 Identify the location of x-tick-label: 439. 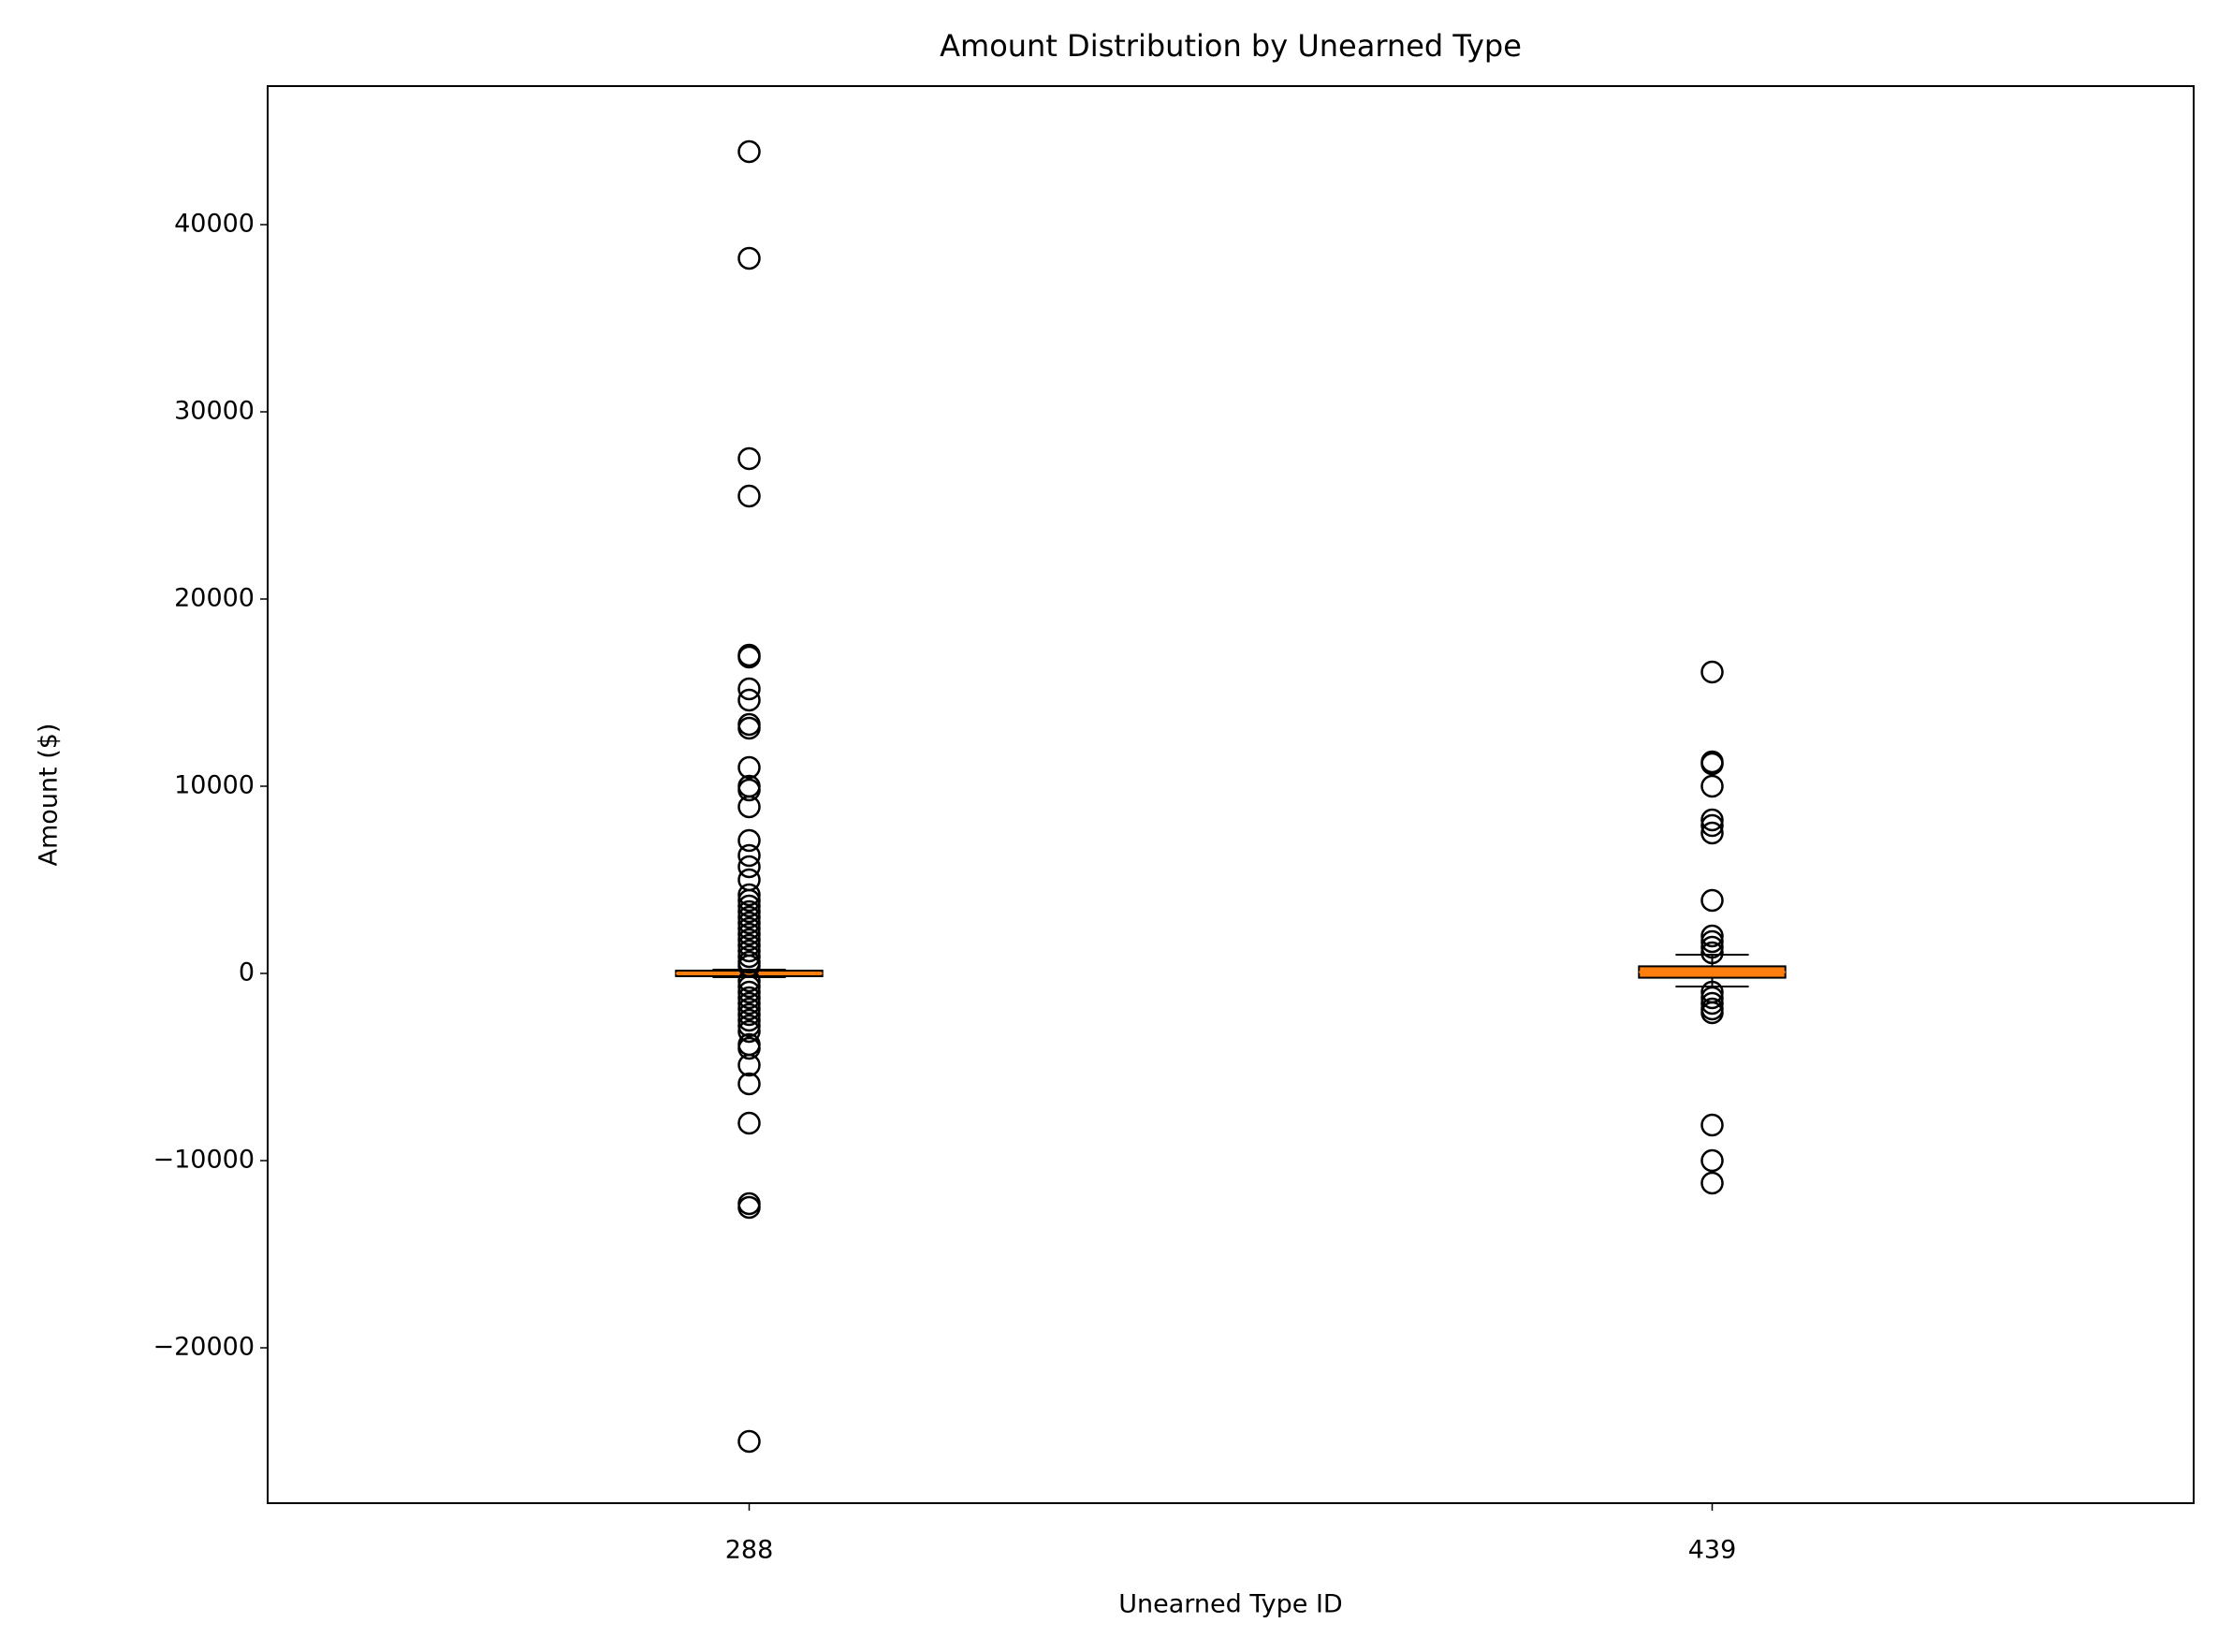
(1713, 1551).